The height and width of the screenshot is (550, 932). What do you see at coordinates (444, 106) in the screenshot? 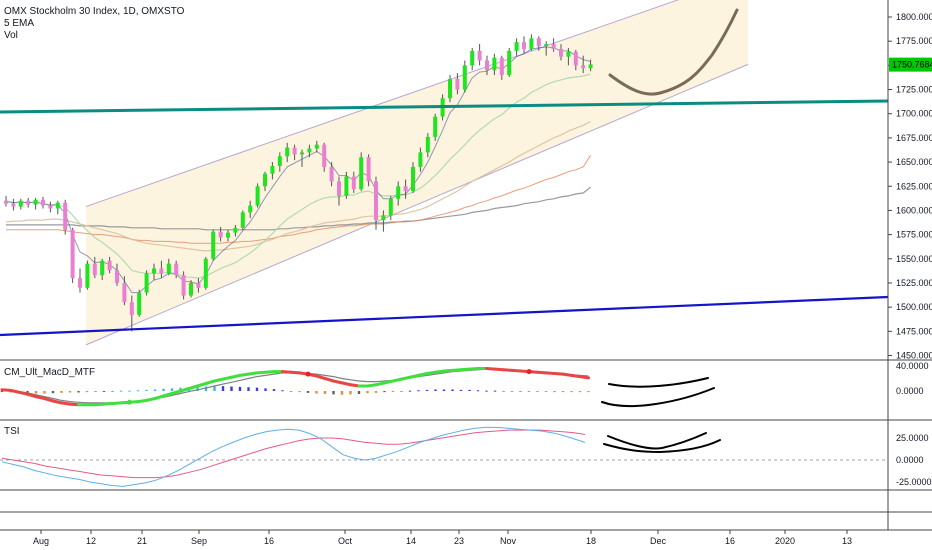
I see `horizontal-trend-line-teal` at bounding box center [444, 106].